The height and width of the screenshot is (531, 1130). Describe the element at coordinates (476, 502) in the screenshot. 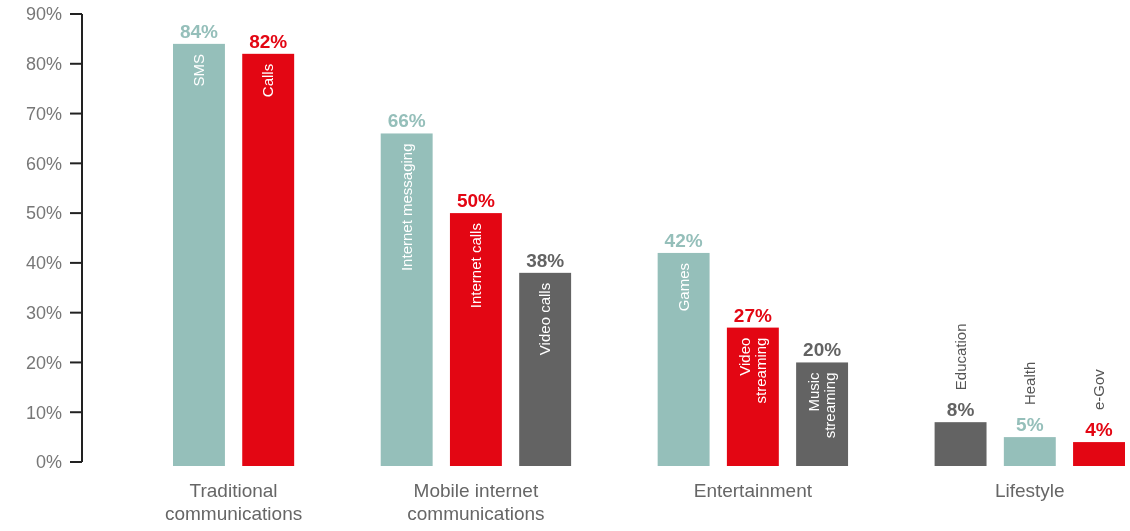

I see `text: Mobile internet communications` at that location.